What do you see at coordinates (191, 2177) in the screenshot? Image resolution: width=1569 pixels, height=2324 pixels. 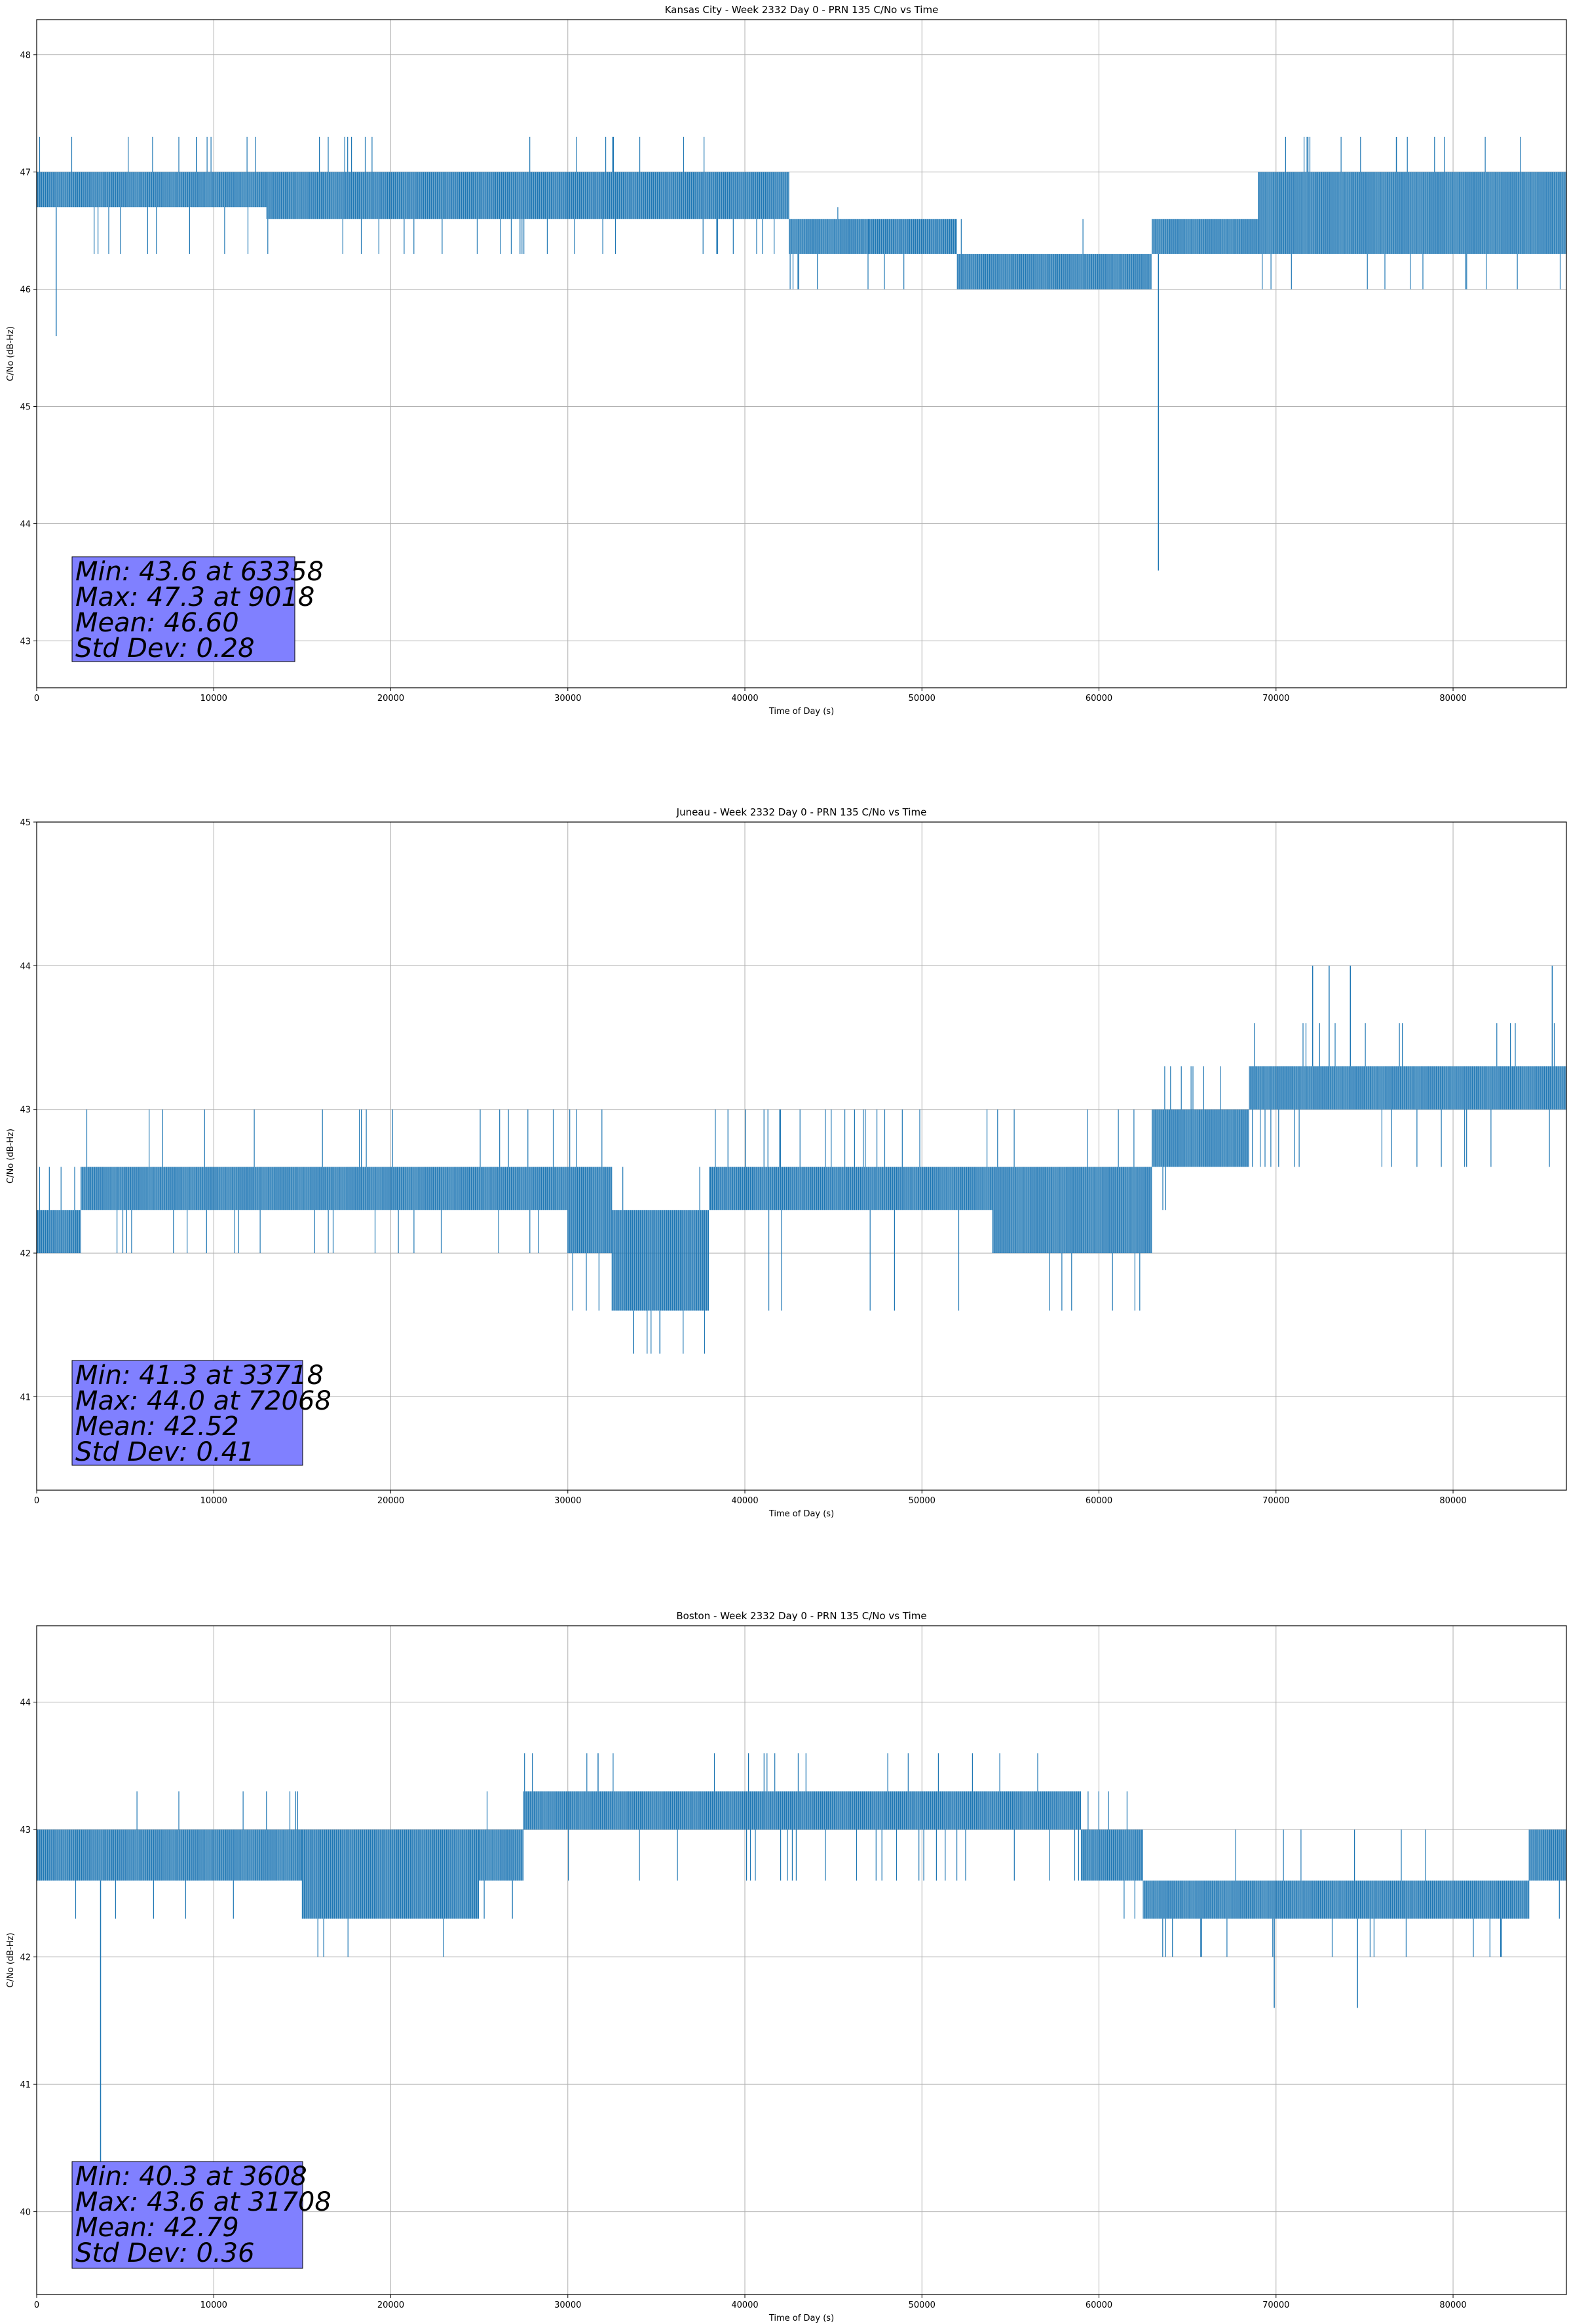 I see `stats-line: Min: 40.3 at 3608` at bounding box center [191, 2177].